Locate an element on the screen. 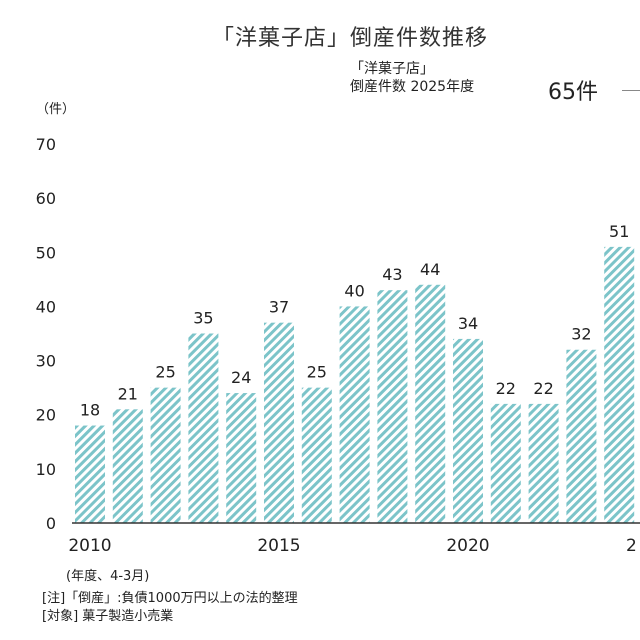 The width and height of the screenshot is (640, 640). y-tick-label: 70 is located at coordinates (46, 144).